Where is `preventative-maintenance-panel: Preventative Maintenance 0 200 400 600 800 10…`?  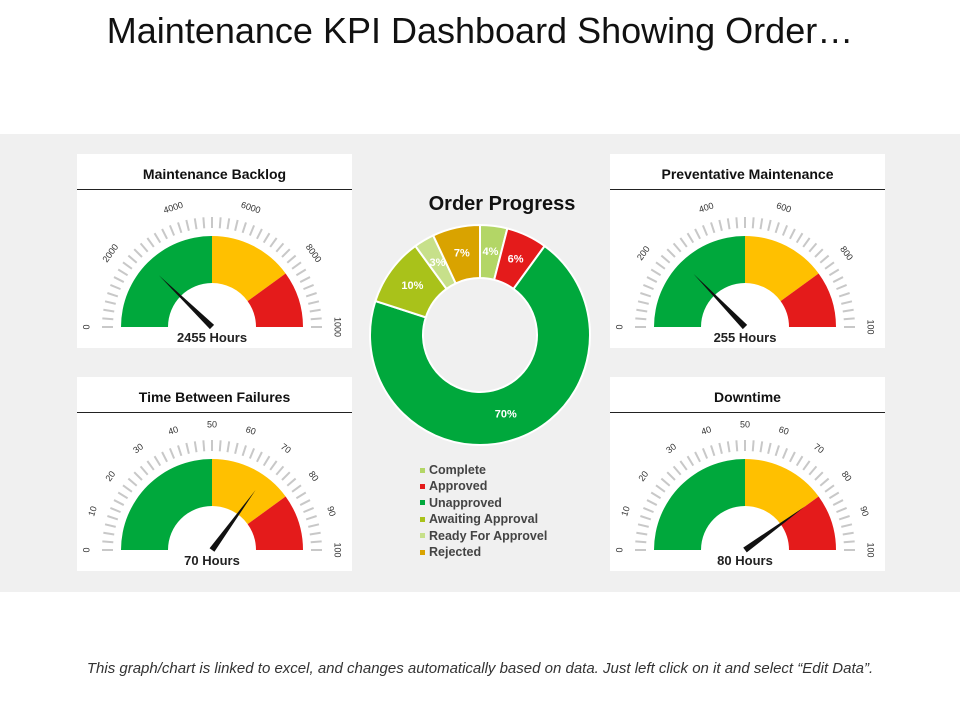 preventative-maintenance-panel: Preventative Maintenance 0 200 400 600 800 10… is located at coordinates (747, 251).